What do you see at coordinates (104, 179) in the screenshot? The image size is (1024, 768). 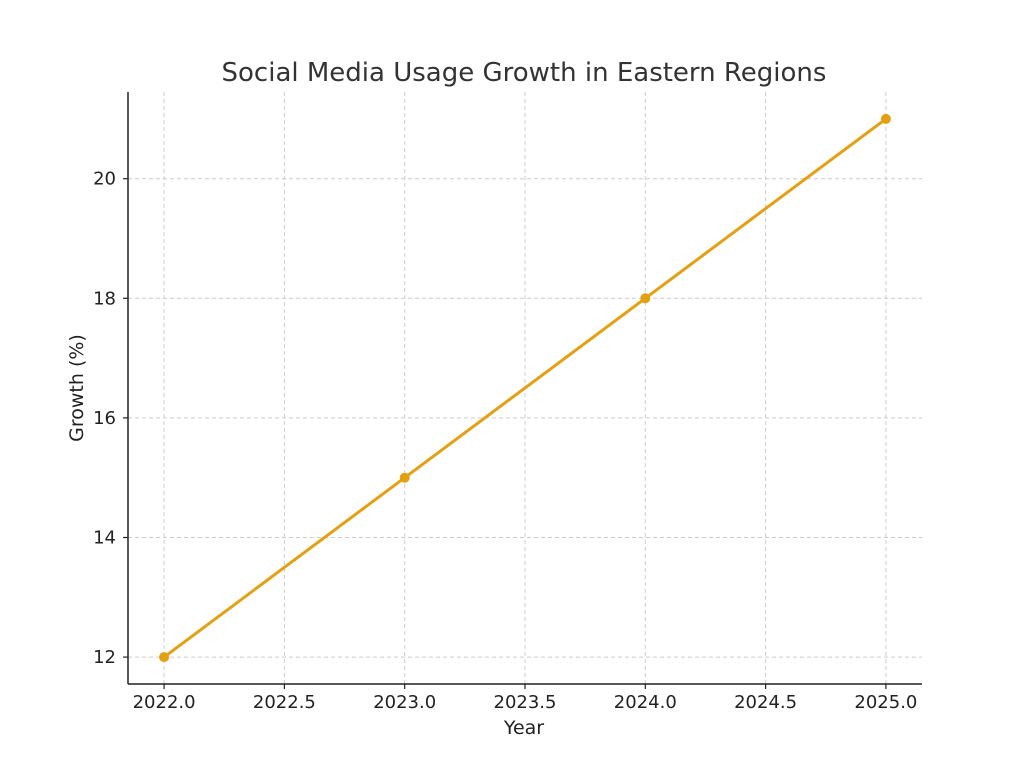 I see `y-tick-label: 20` at bounding box center [104, 179].